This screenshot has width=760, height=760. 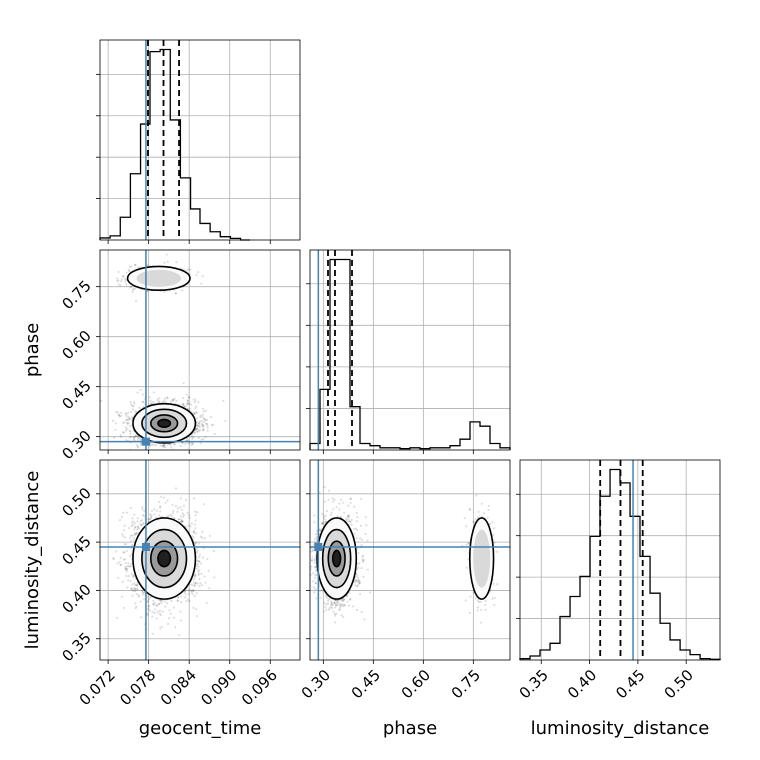 What do you see at coordinates (200, 350) in the screenshot?
I see `2d-phase_vs_geocent_time-frame` at bounding box center [200, 350].